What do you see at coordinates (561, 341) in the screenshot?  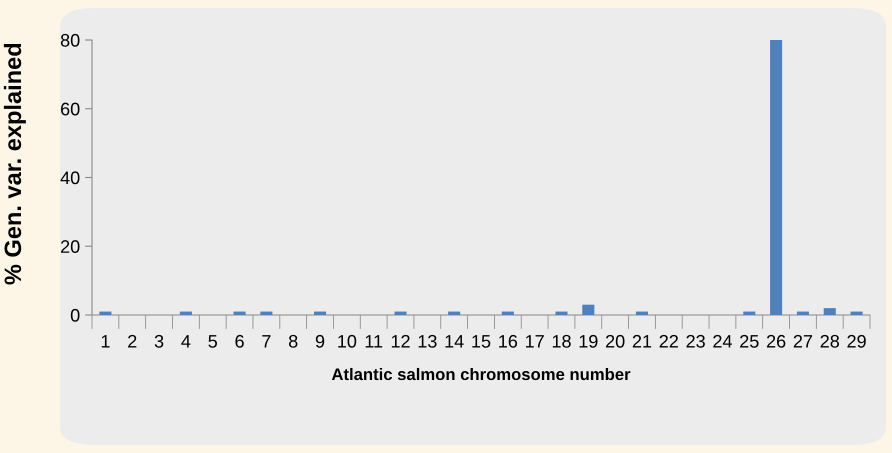 I see `x-tick-label: 18` at bounding box center [561, 341].